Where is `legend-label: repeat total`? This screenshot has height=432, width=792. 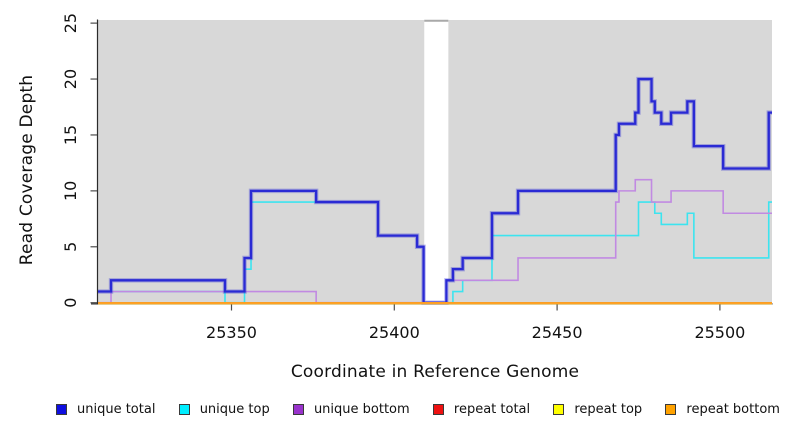 legend-label: repeat total is located at coordinates (492, 409).